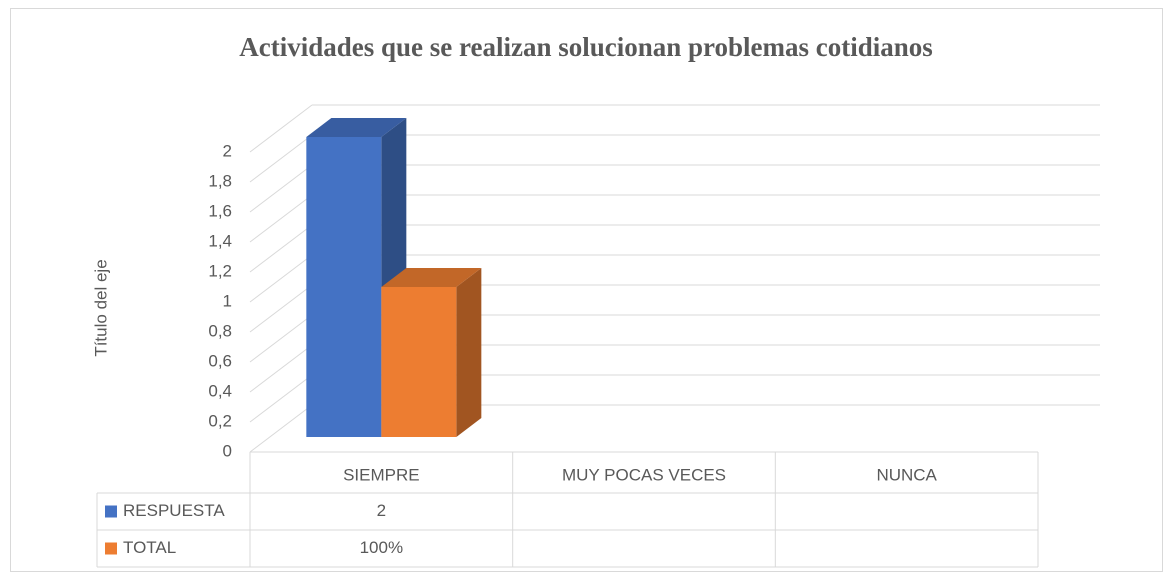 The width and height of the screenshot is (1171, 578). Describe the element at coordinates (149, 547) in the screenshot. I see `legend-label: TOTAL` at that location.